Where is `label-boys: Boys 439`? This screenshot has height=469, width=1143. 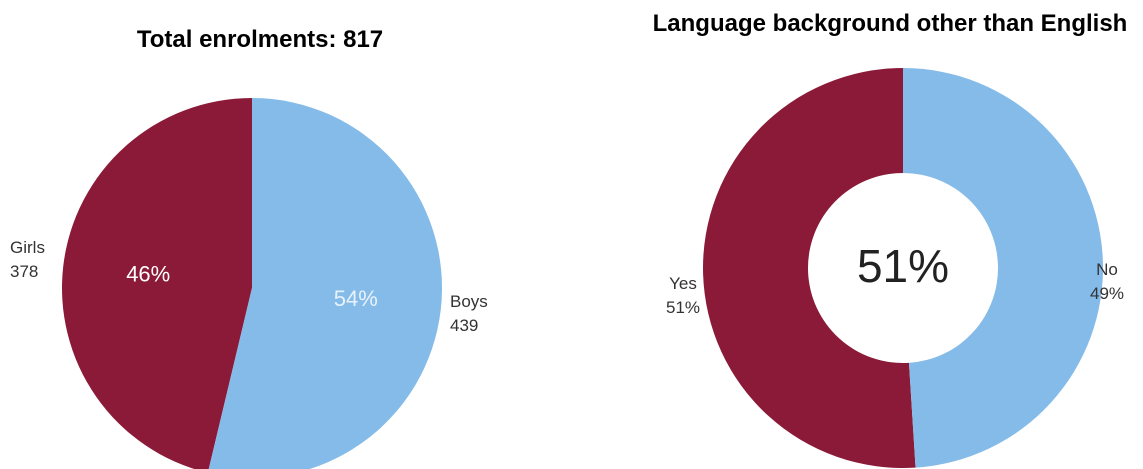 label-boys: Boys 439 is located at coordinates (469, 314).